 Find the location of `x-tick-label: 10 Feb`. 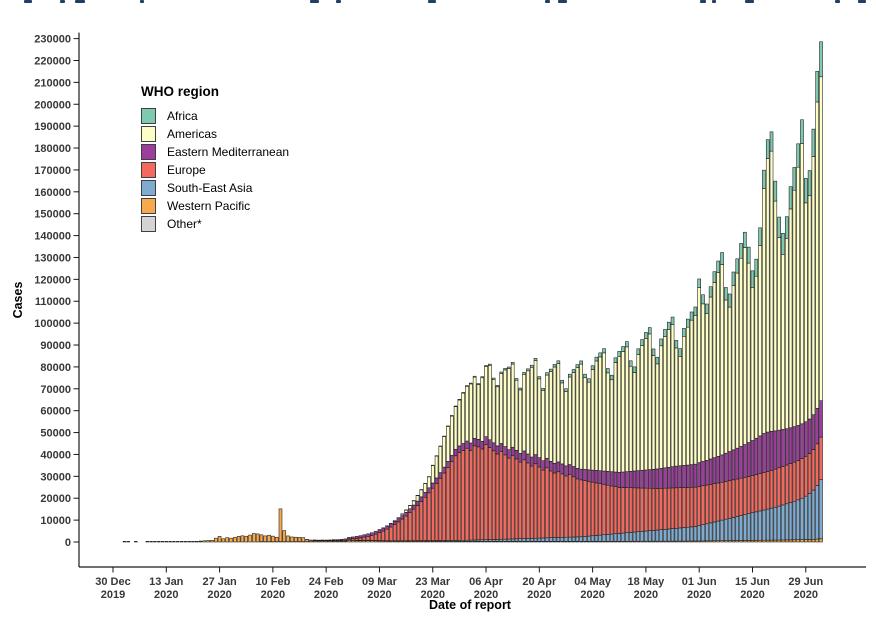

x-tick-label: 10 Feb is located at coordinates (272, 582).